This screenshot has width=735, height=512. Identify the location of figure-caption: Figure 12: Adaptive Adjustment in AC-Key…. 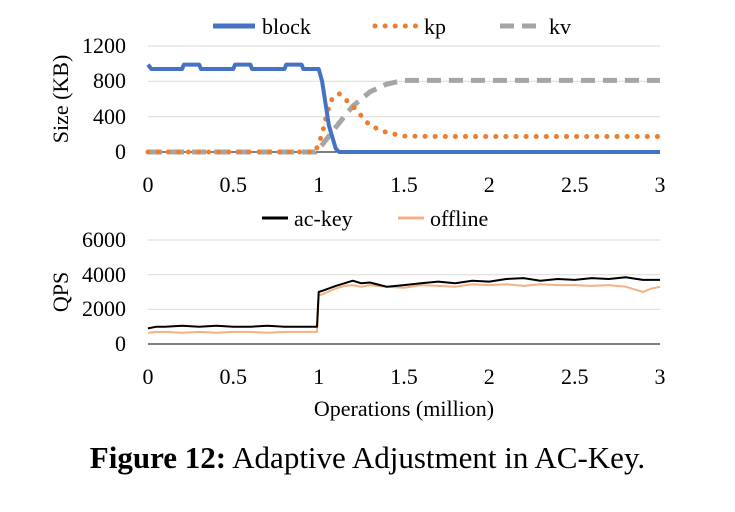
(367, 458).